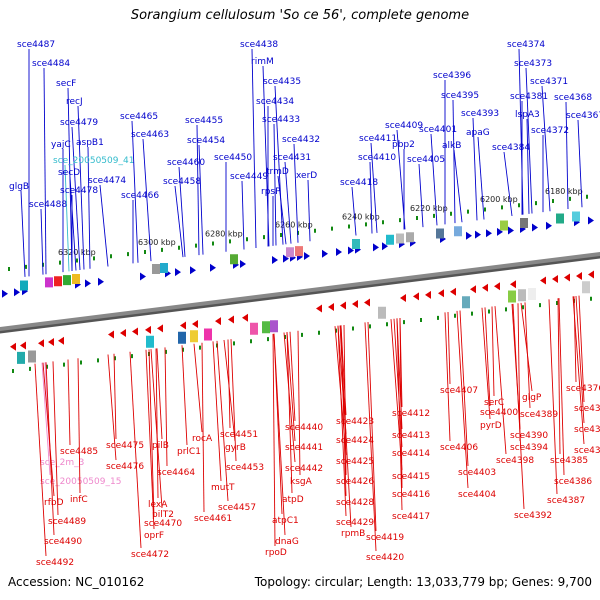  What do you see at coordinates (19, 187) in the screenshot?
I see `forward-gene-label: glgB` at bounding box center [19, 187].